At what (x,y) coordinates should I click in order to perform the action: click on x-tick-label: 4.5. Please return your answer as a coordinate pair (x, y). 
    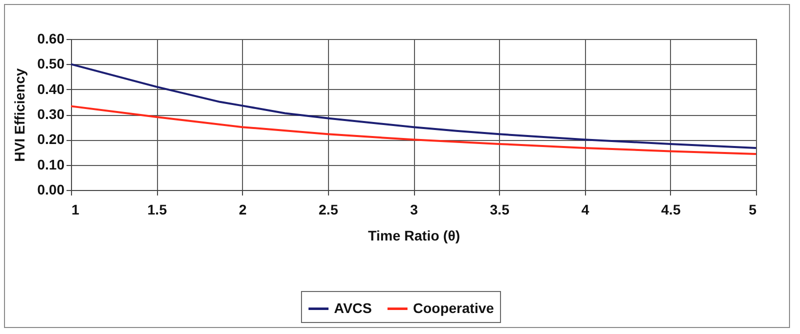
    Looking at the image, I should click on (671, 210).